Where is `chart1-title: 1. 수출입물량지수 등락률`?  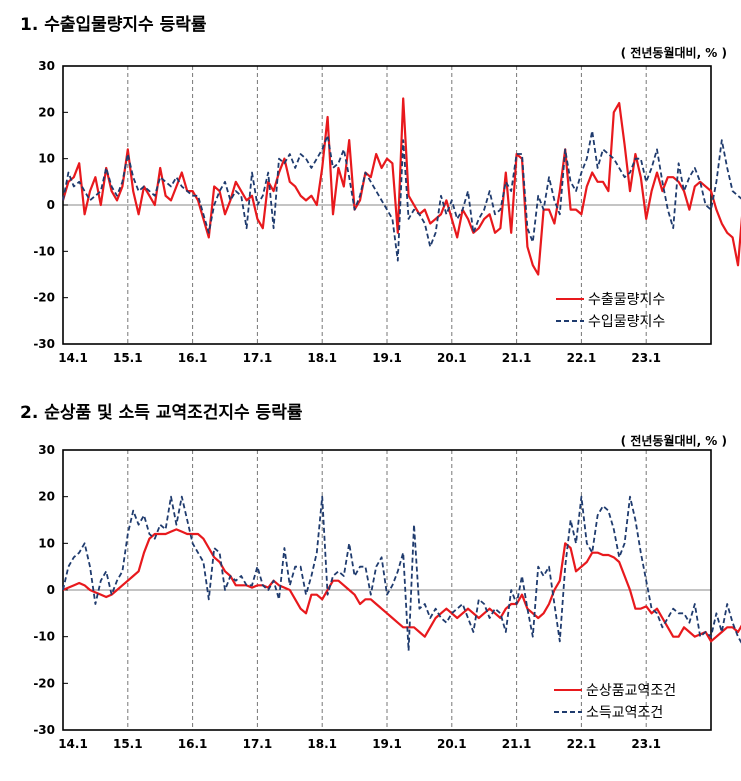 chart1-title: 1. 수출입물량지수 등락률 is located at coordinates (113, 25).